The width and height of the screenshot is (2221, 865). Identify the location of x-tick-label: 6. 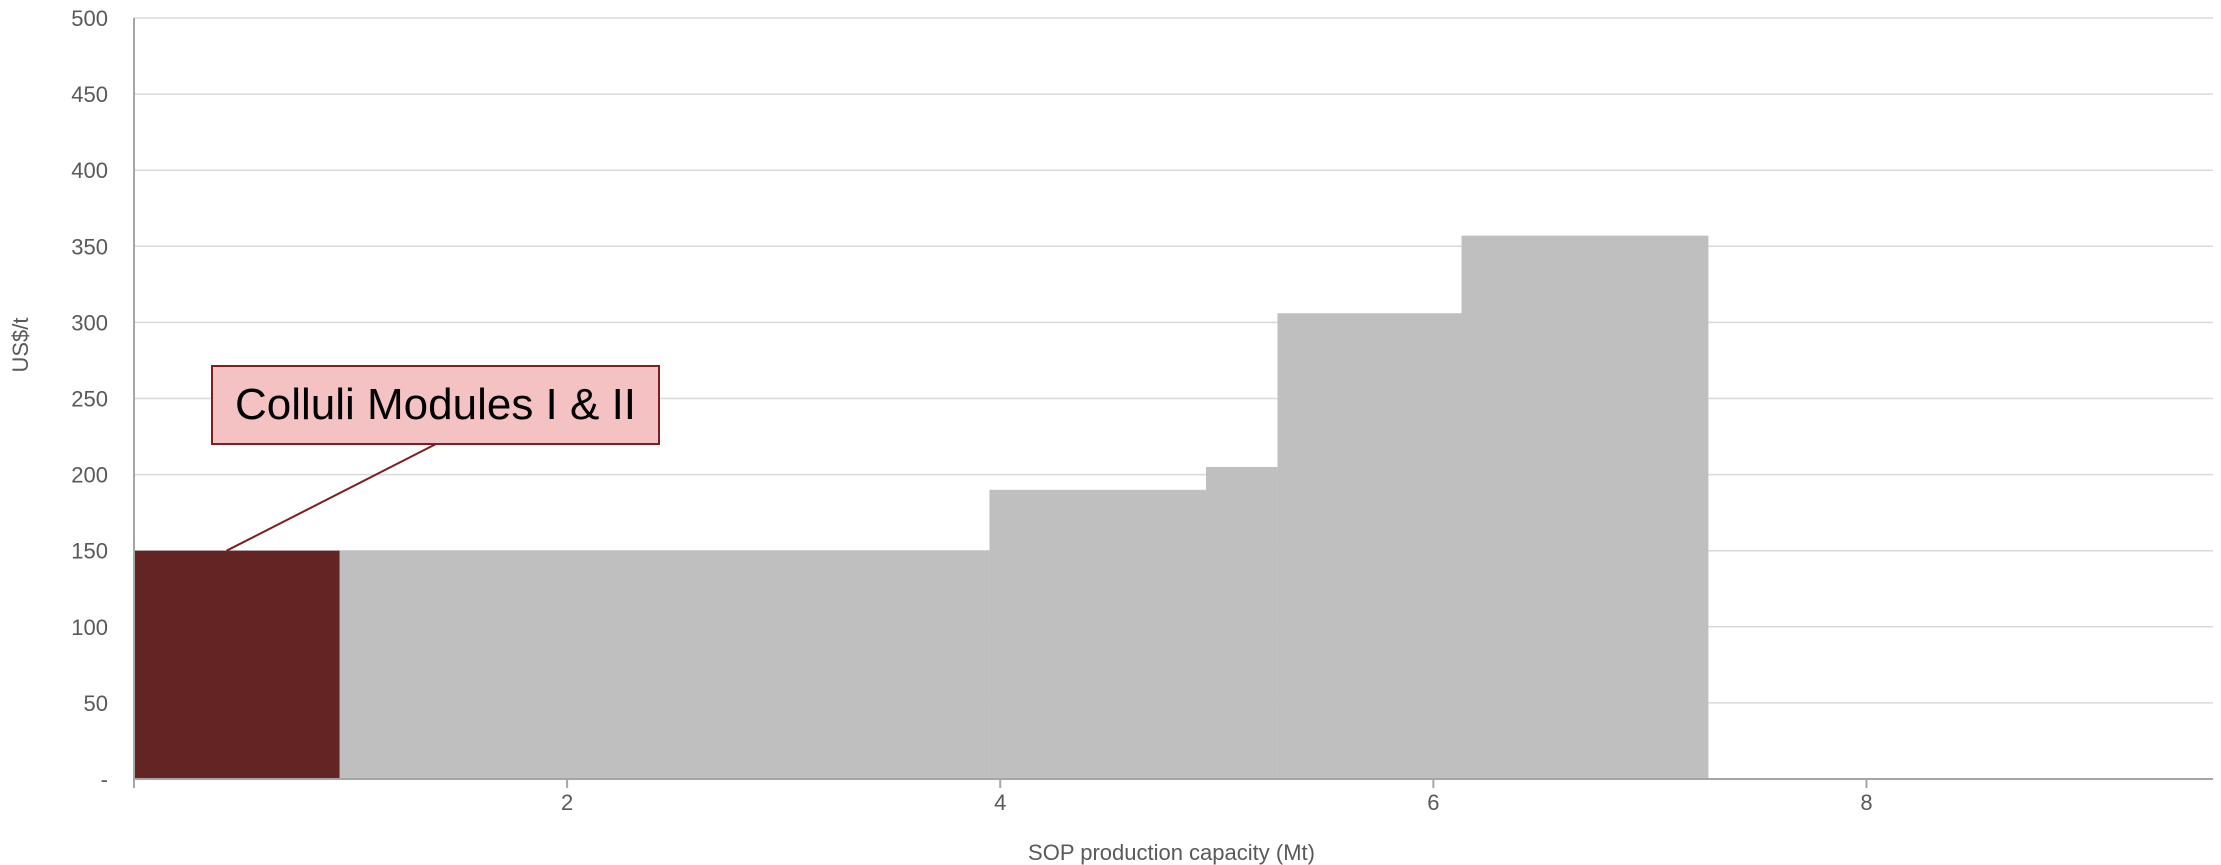
(1433, 802).